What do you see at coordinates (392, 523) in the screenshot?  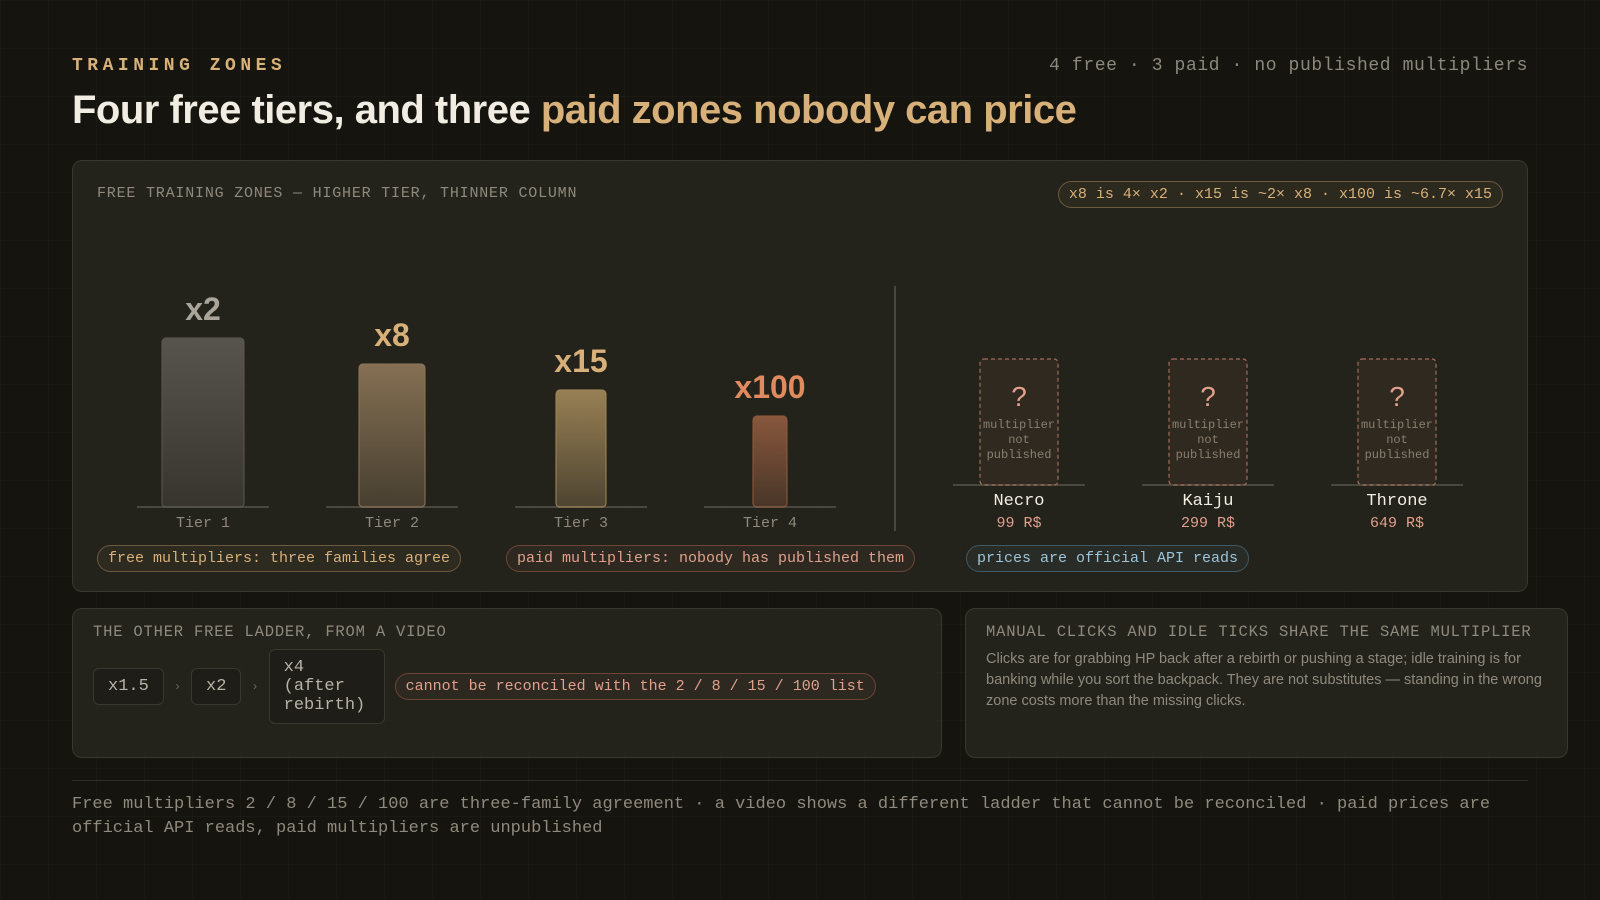 I see `tier-label: Tier 2` at bounding box center [392, 523].